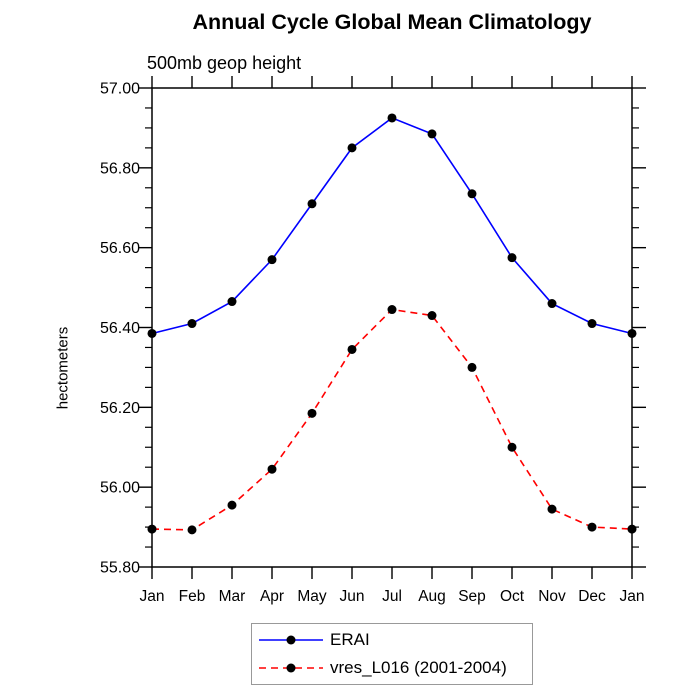 This screenshot has height=700, width=700. Describe the element at coordinates (120, 168) in the screenshot. I see `y-tick-label: 56.80` at that location.